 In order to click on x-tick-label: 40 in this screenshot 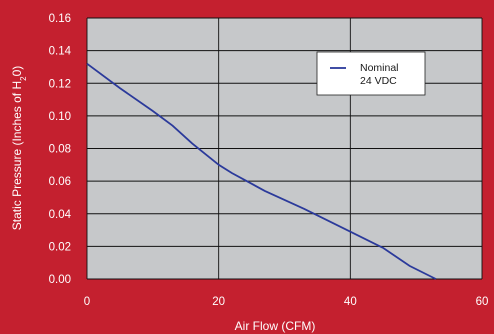, I will do `click(350, 302)`.